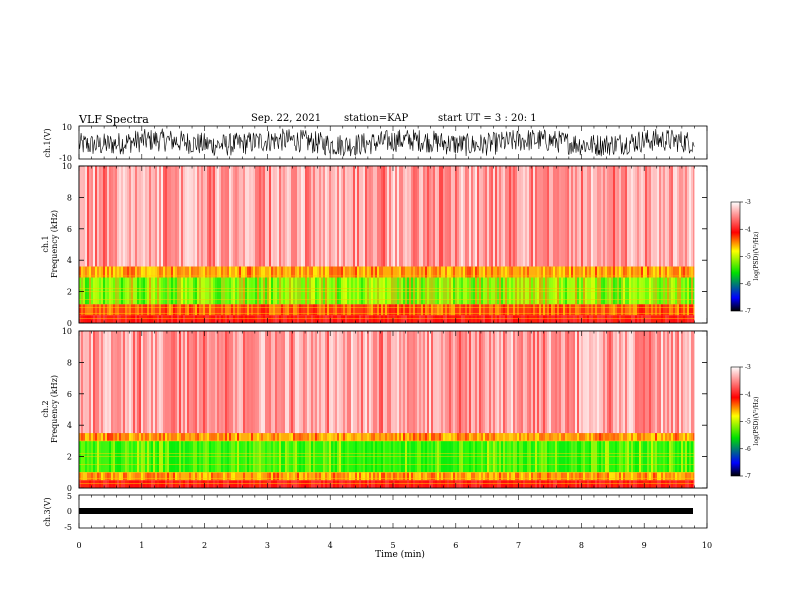 Image resolution: width=792 pixels, height=612 pixels. Describe the element at coordinates (45, 408) in the screenshot. I see `ch2-spectrogram-ylabel-channel: ch.2` at that location.